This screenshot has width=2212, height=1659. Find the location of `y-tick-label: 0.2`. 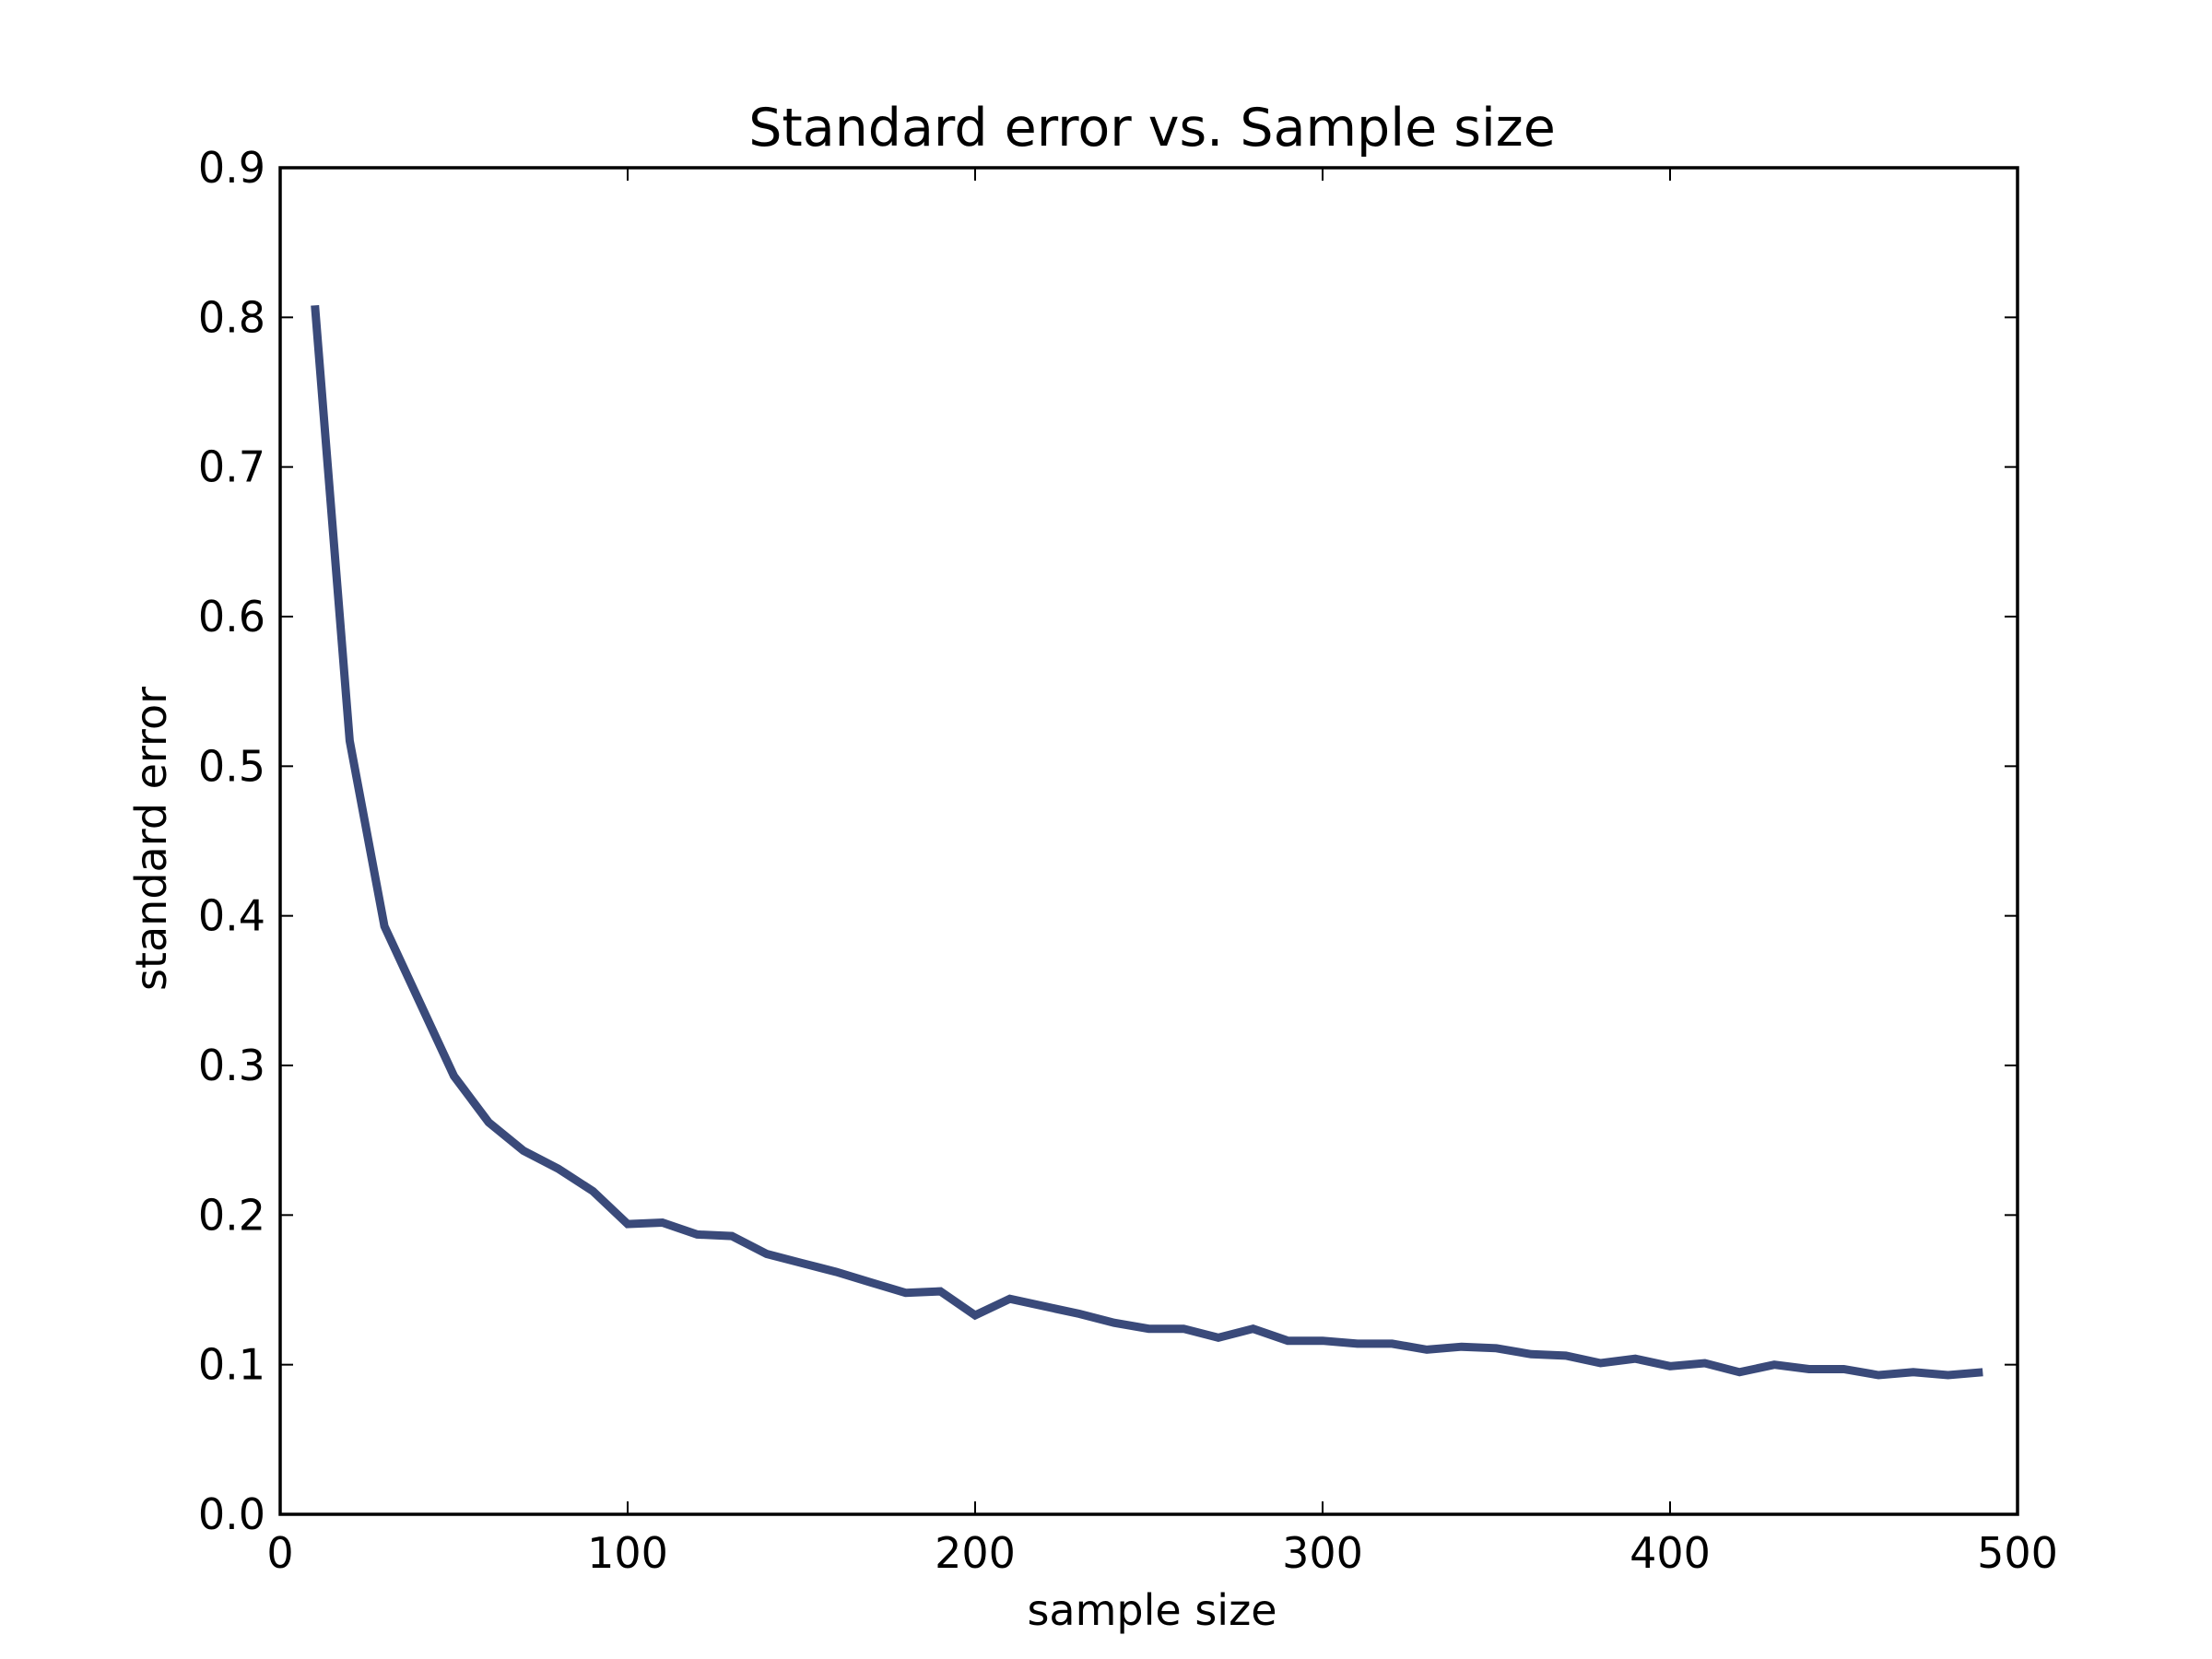

y-tick-label: 0.2 is located at coordinates (231, 1215).